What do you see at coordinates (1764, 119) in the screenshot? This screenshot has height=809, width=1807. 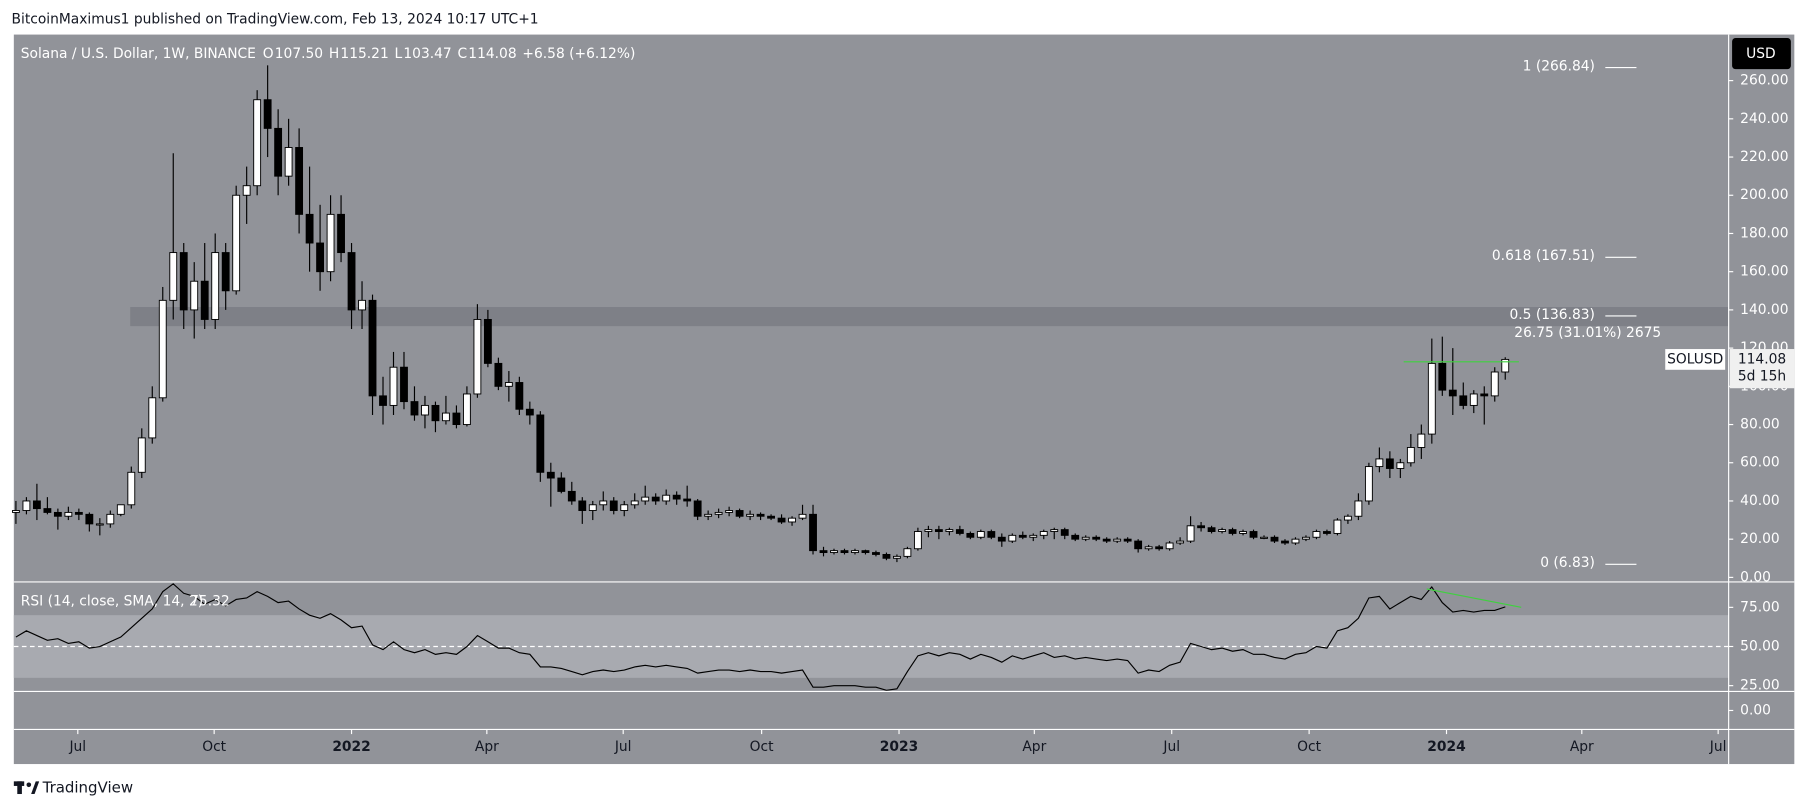 I see `y-tick-label: 240.00` at bounding box center [1764, 119].